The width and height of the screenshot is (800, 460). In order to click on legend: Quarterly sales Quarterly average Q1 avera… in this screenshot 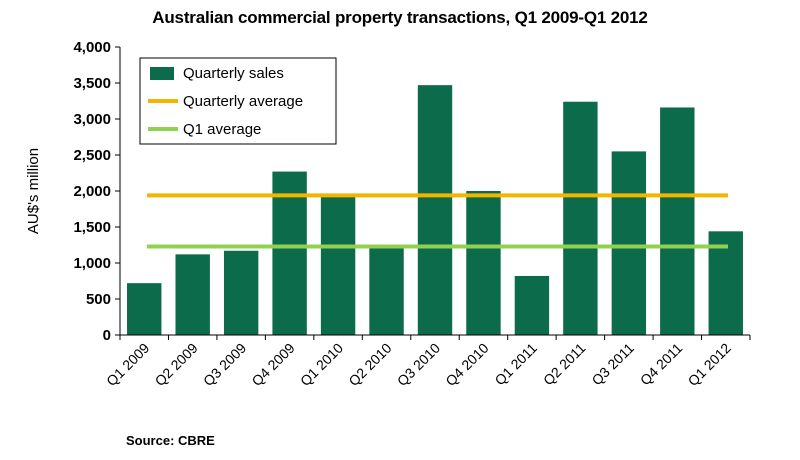, I will do `click(238, 101)`.